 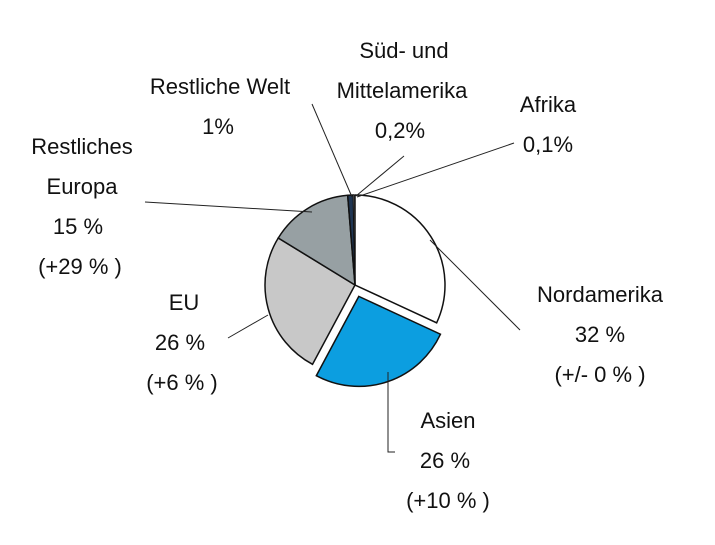 I want to click on slice-value-afrika: 0,1%, so click(x=548, y=144).